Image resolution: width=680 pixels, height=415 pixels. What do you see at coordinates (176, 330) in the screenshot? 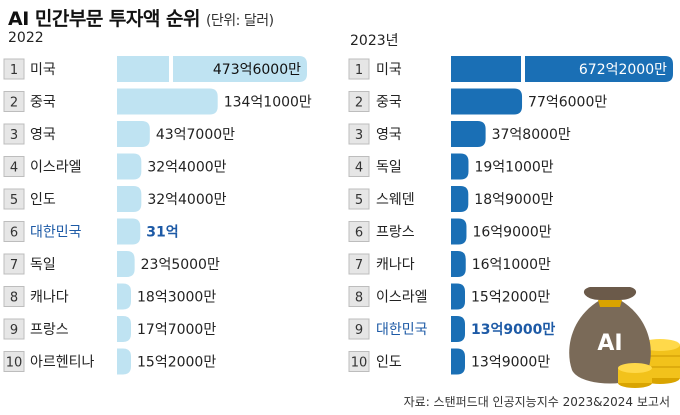
I see `value-label: 17억7000만` at bounding box center [176, 330].